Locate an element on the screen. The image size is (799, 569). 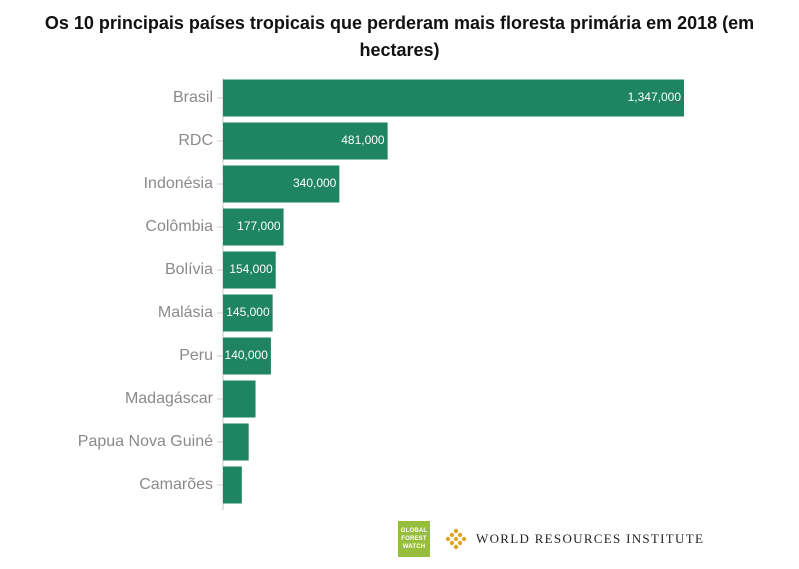
data-label: 145,000 is located at coordinates (248, 312).